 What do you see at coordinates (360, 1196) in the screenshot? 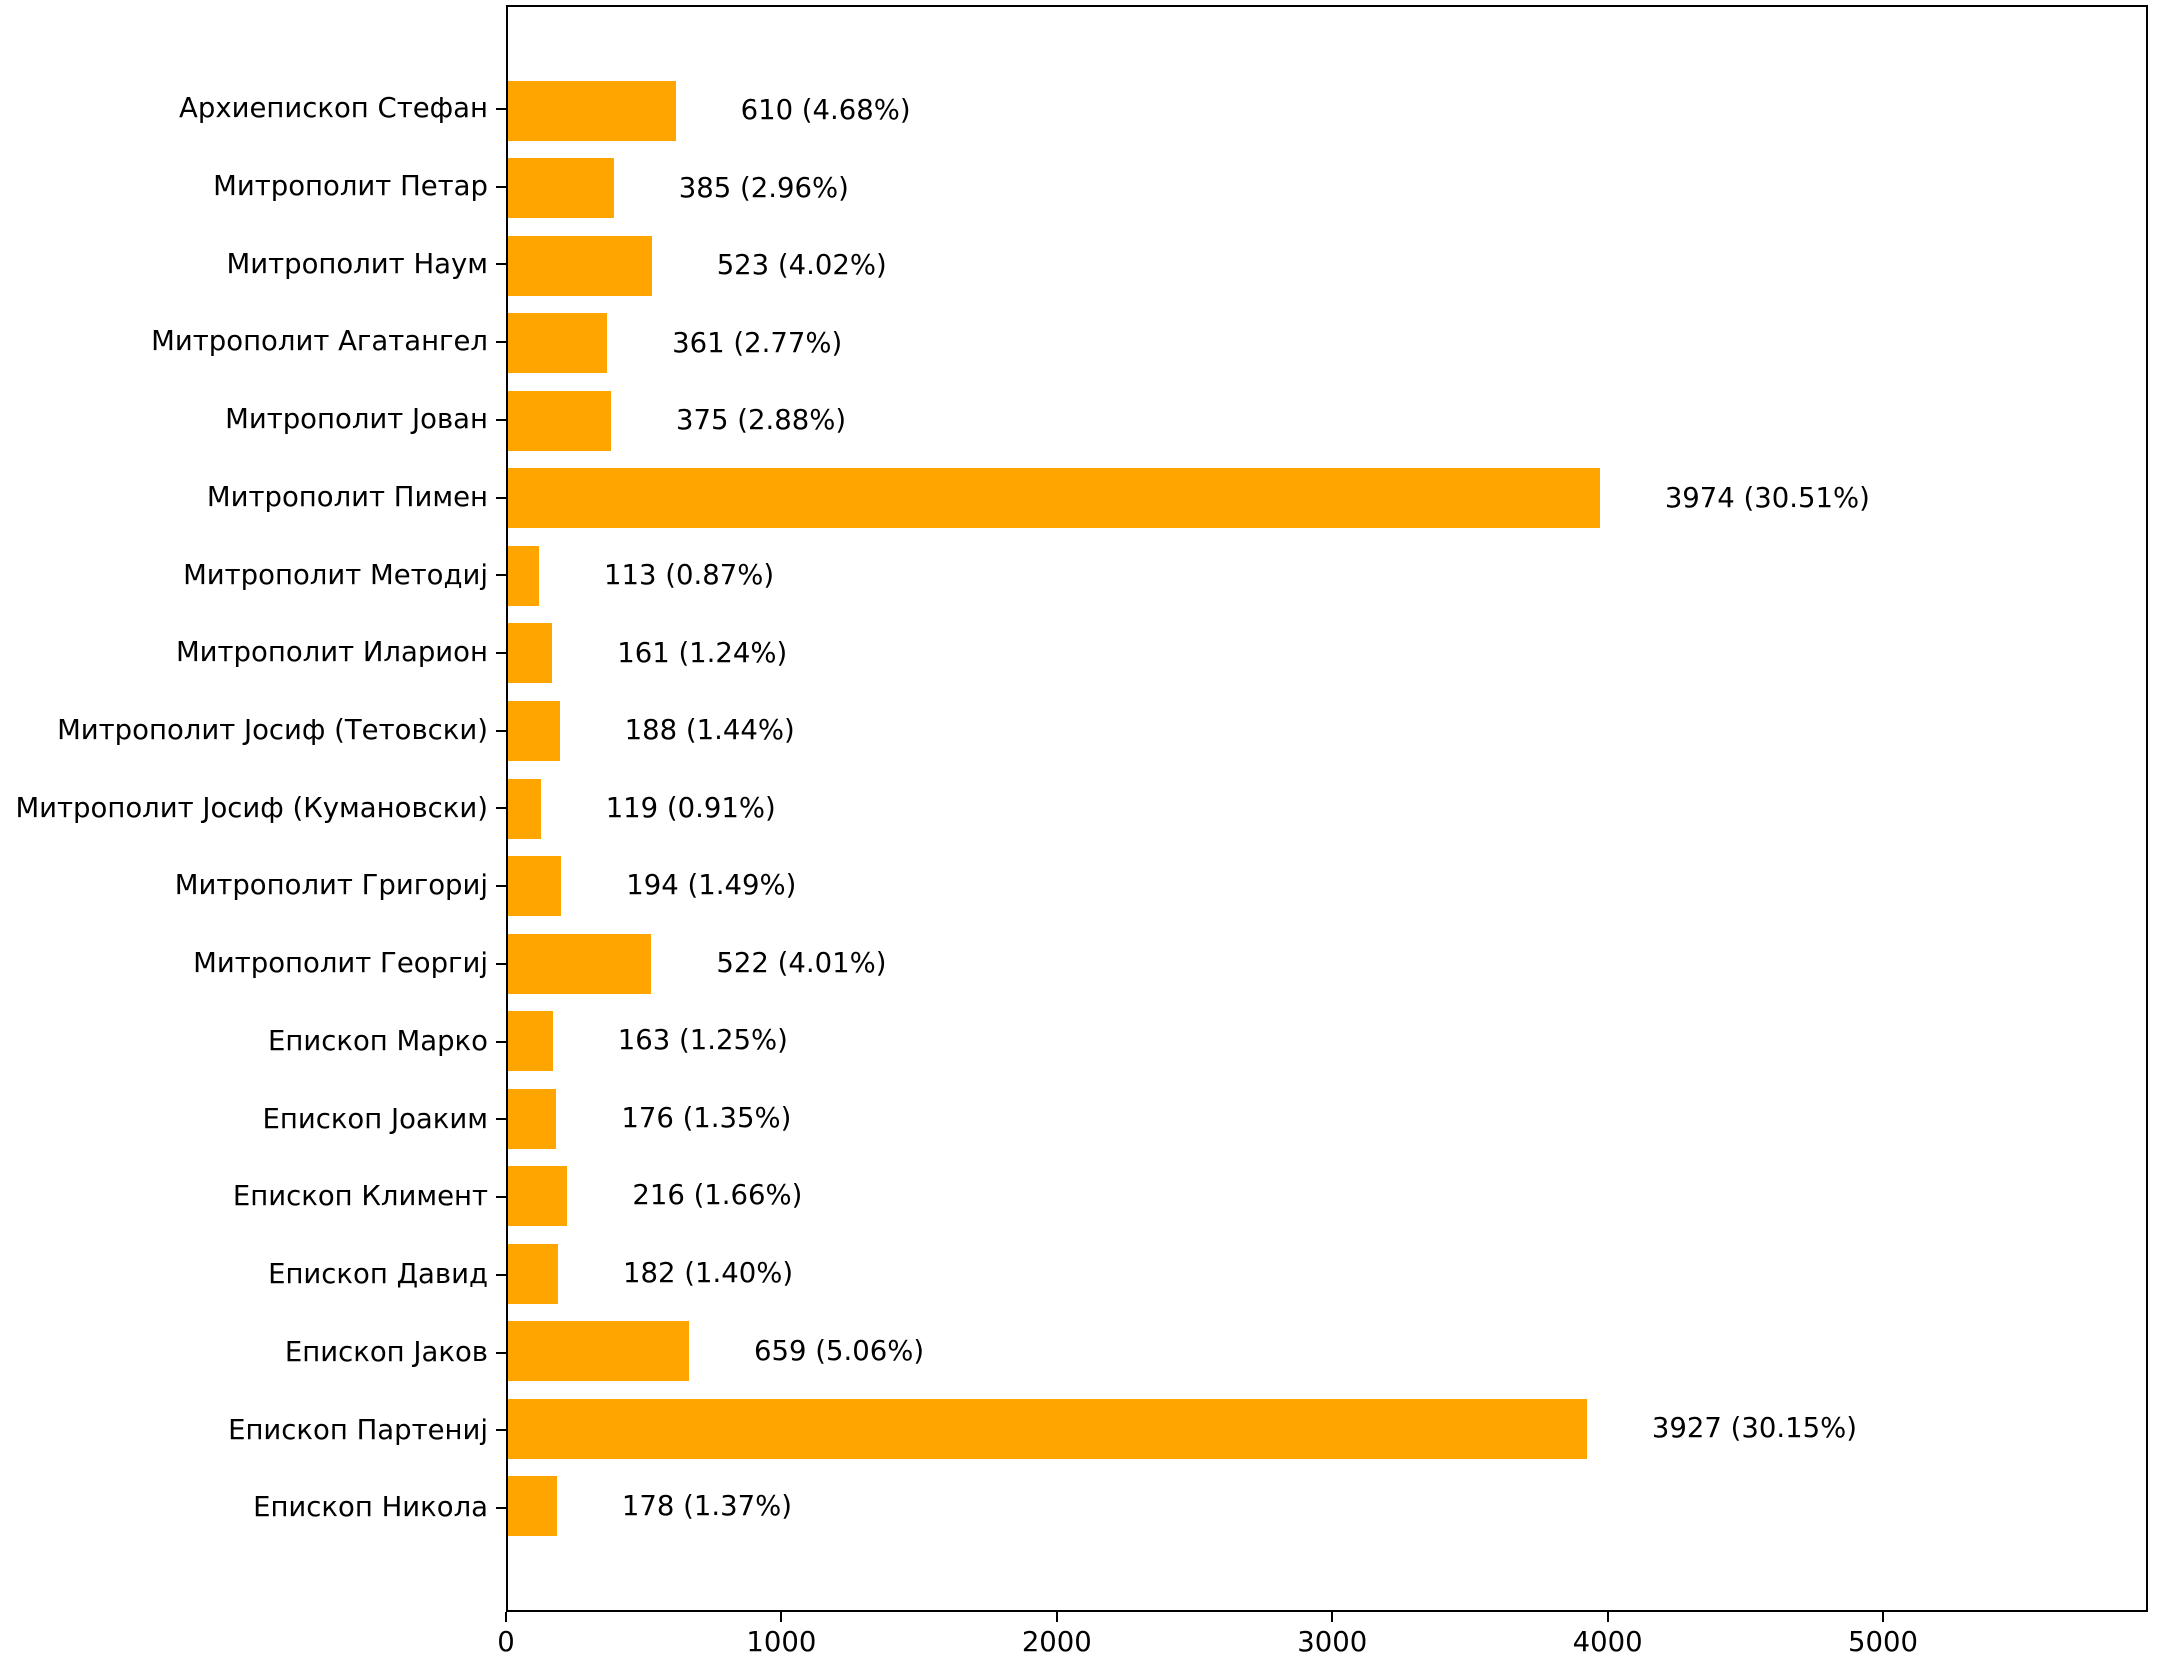
I see `category-label: Епископ Климент` at bounding box center [360, 1196].